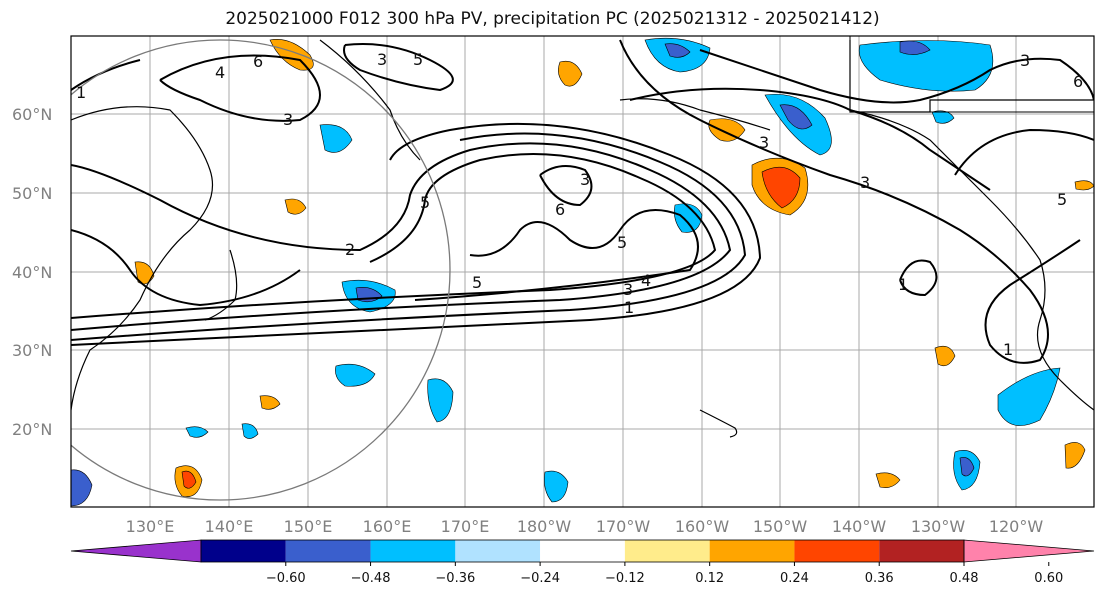 The width and height of the screenshot is (1105, 601). What do you see at coordinates (455, 578) in the screenshot?
I see `colorbar-tick-label: −0.36` at bounding box center [455, 578].